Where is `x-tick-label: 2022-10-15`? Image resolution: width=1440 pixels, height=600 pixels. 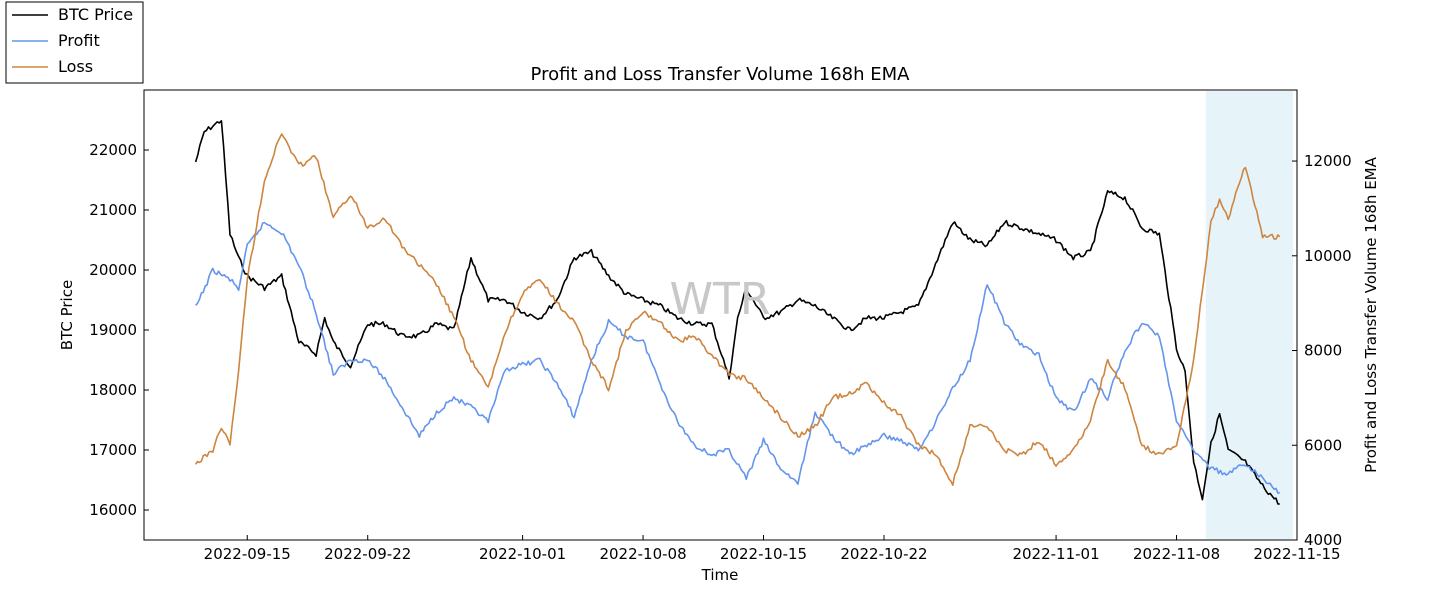
x-tick-label: 2022-10-15 is located at coordinates (763, 554).